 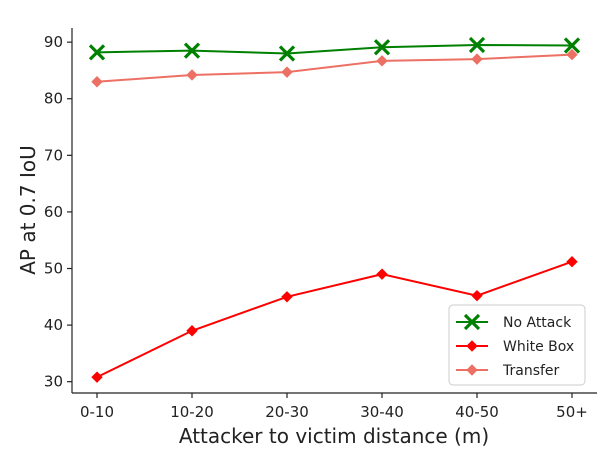 I want to click on x-axis-title: Attacker to victim distance (m), so click(x=334, y=436).